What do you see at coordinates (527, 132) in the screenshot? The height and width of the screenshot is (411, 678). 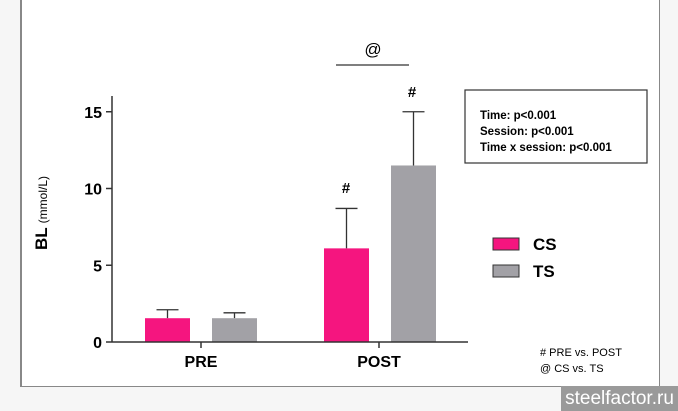 I see `stat-session: Session: p<0.001` at bounding box center [527, 132].